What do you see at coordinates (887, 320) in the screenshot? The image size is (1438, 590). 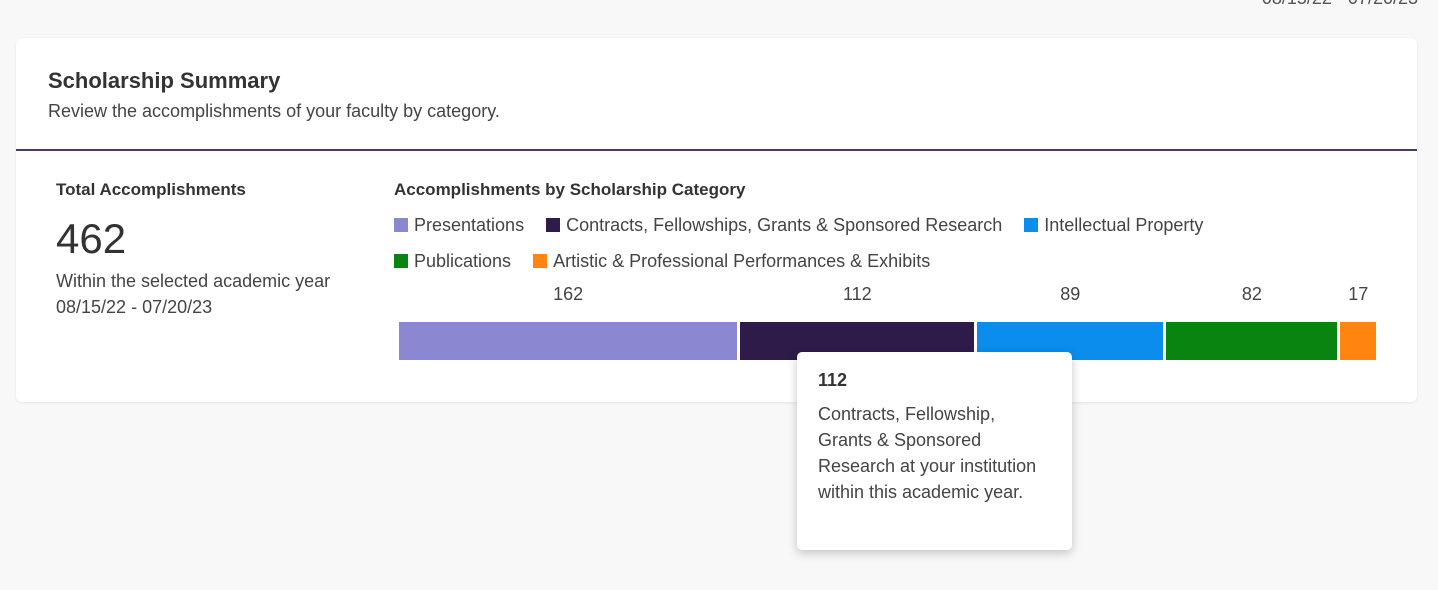 I see `stacked-bar: 162 112 89 82 17` at bounding box center [887, 320].